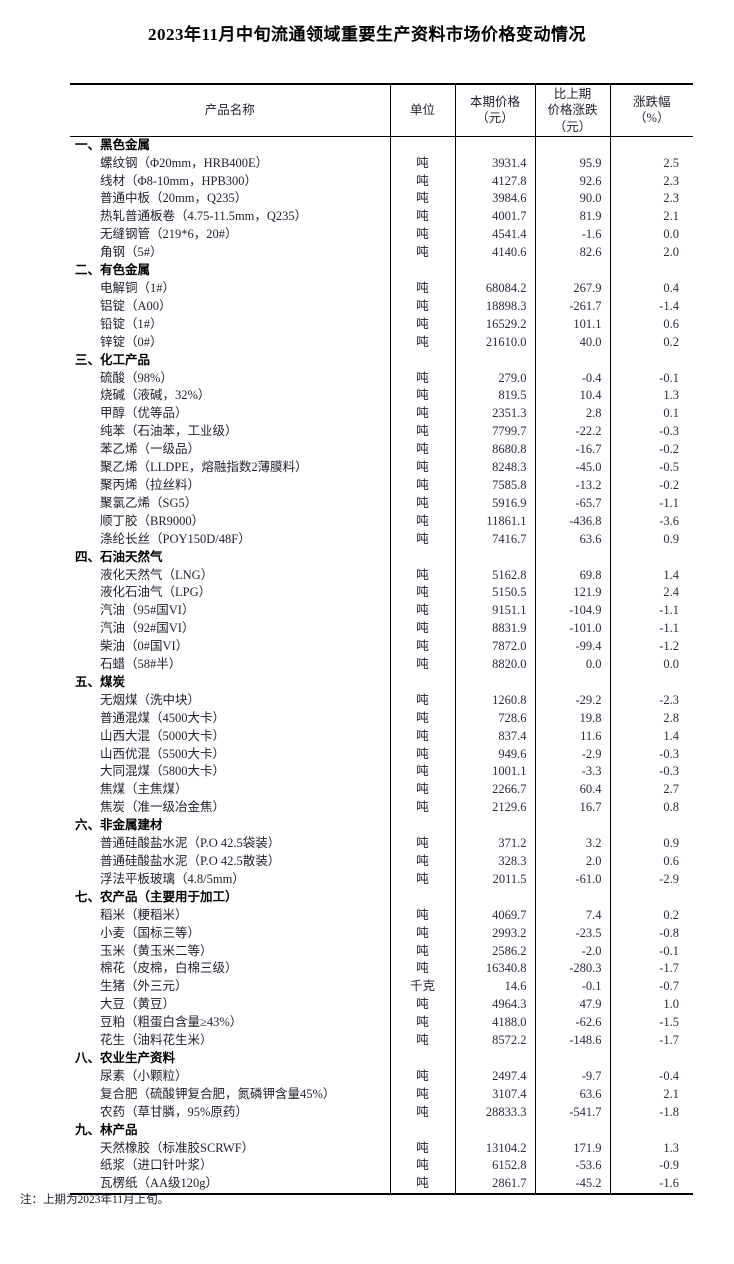 Image resolution: width=734 pixels, height=1264 pixels. Describe the element at coordinates (131, 341) in the screenshot. I see `cell-product: 锌锭（0#）` at that location.